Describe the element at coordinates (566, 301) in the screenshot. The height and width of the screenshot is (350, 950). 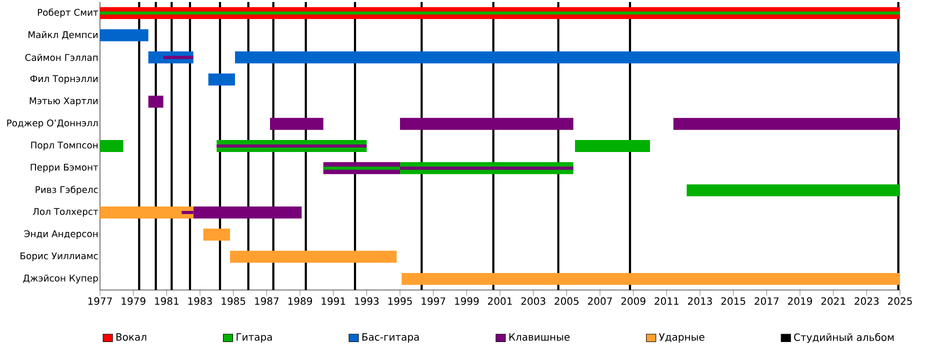
I see `x-tick-label: 2005` at that location.